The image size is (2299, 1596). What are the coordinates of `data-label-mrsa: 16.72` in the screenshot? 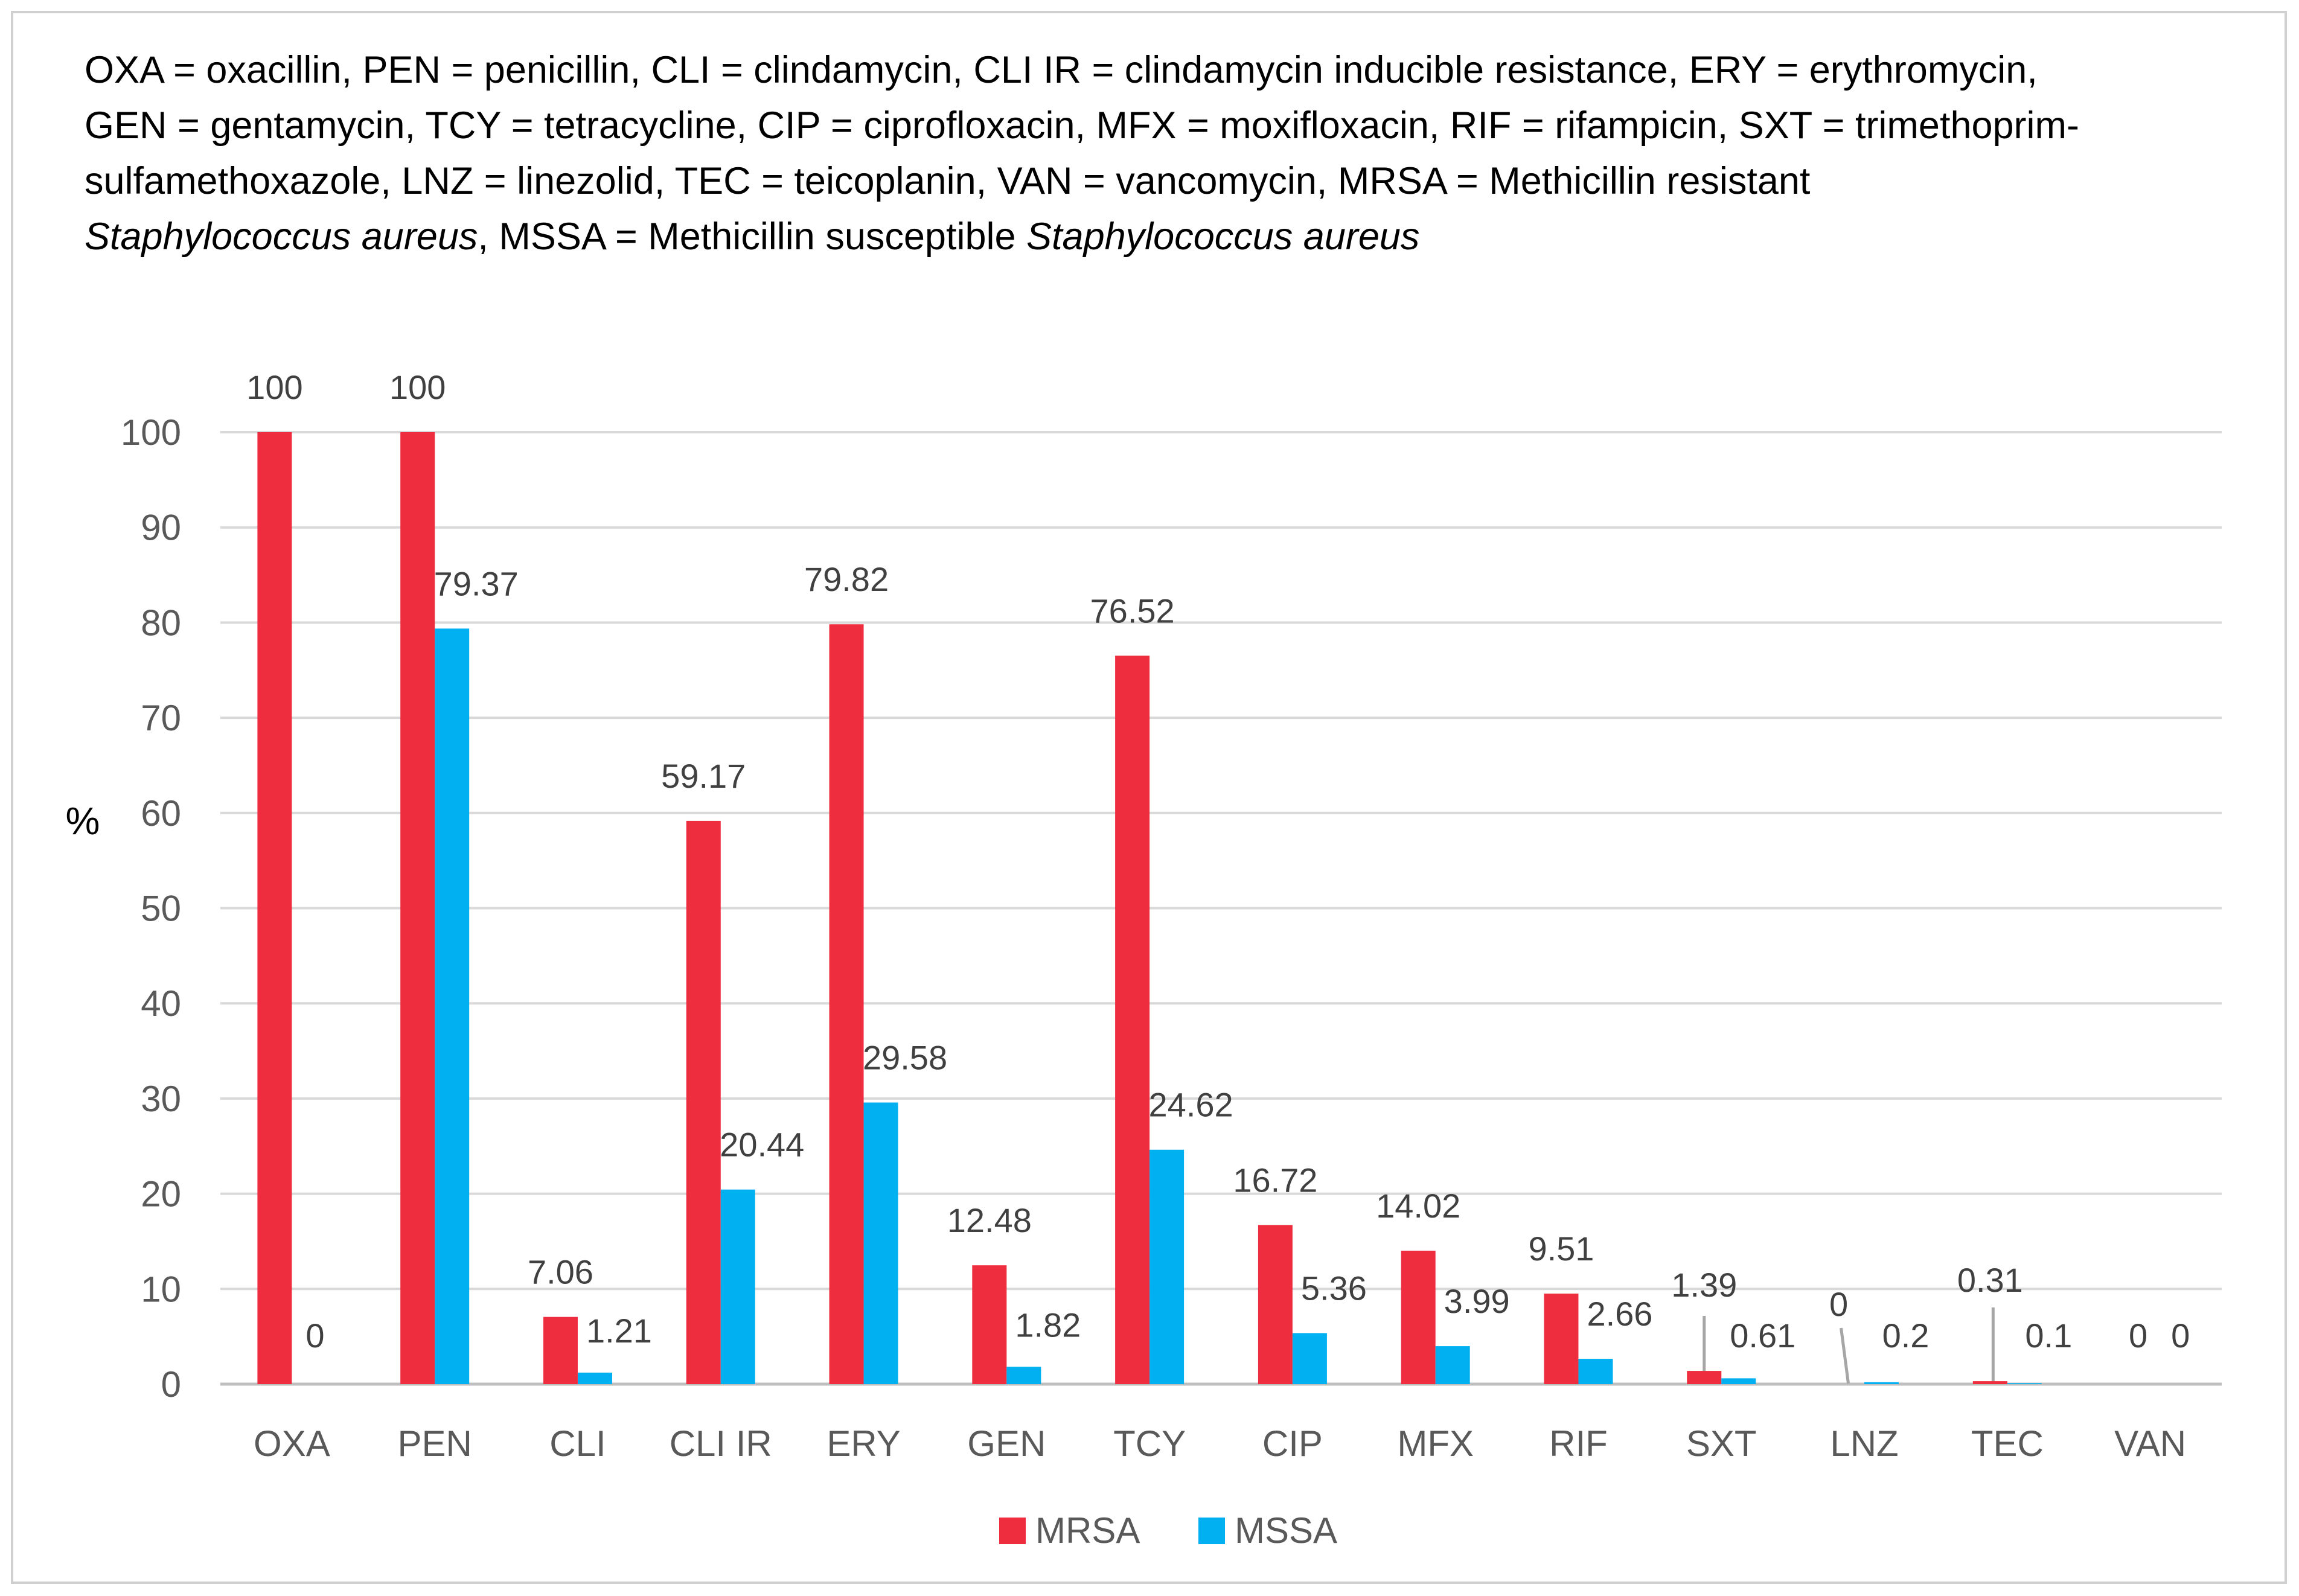 It's located at (1275, 1180).